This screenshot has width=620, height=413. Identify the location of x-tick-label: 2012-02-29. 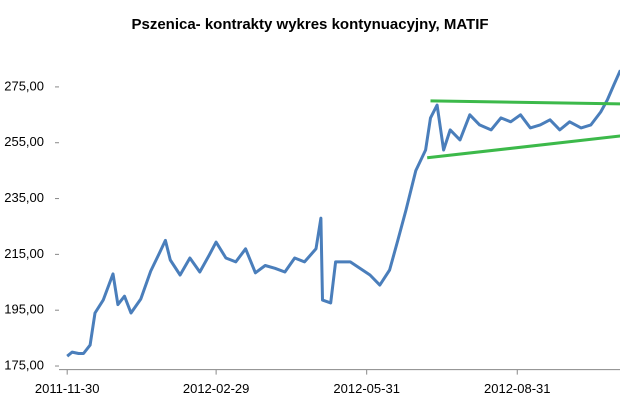
(216, 388).